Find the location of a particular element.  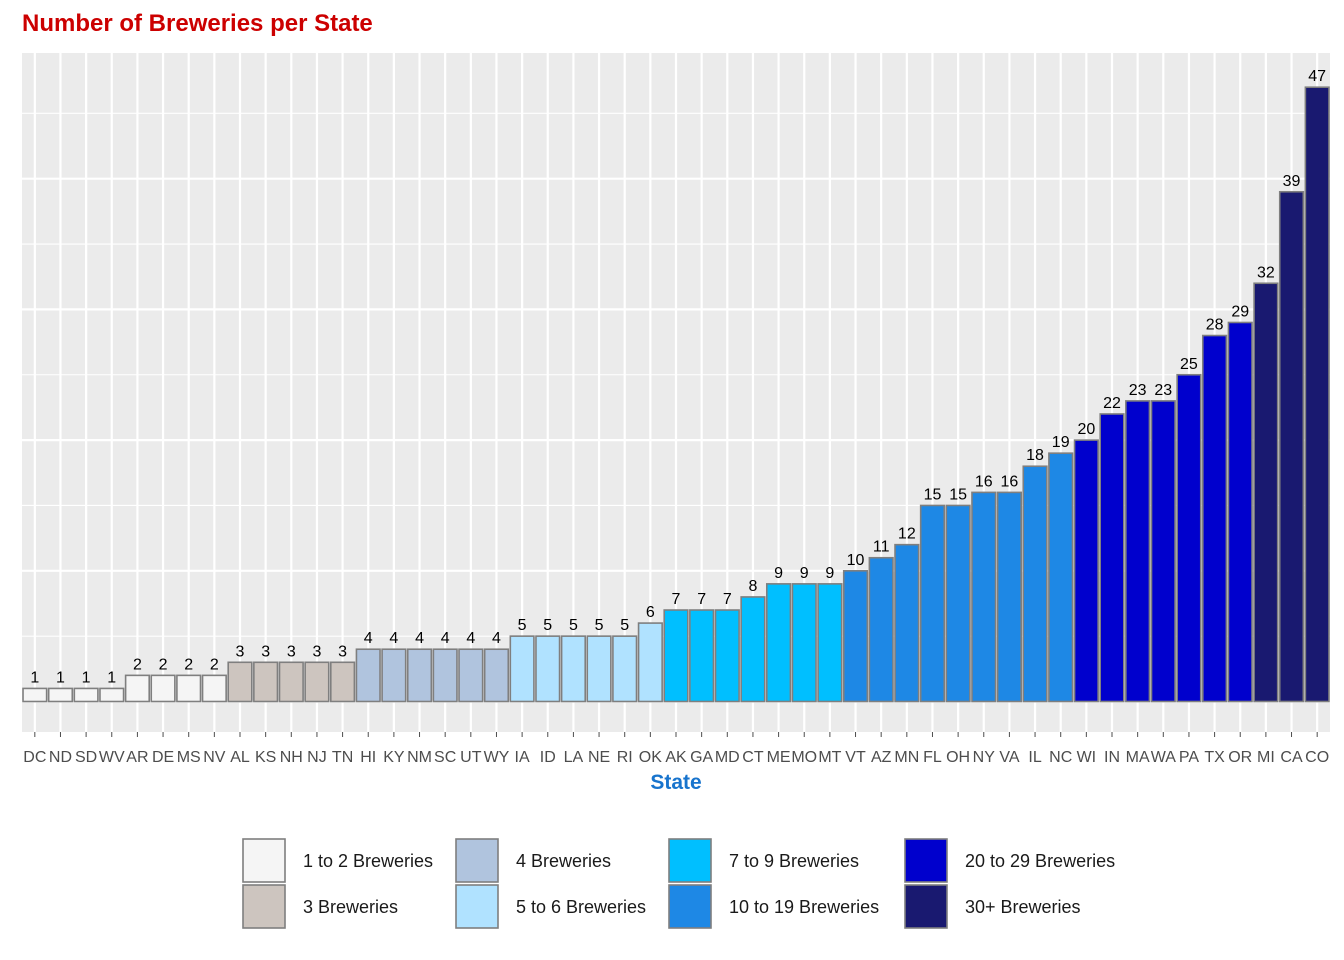

x-tick-label: ME is located at coordinates (779, 757).